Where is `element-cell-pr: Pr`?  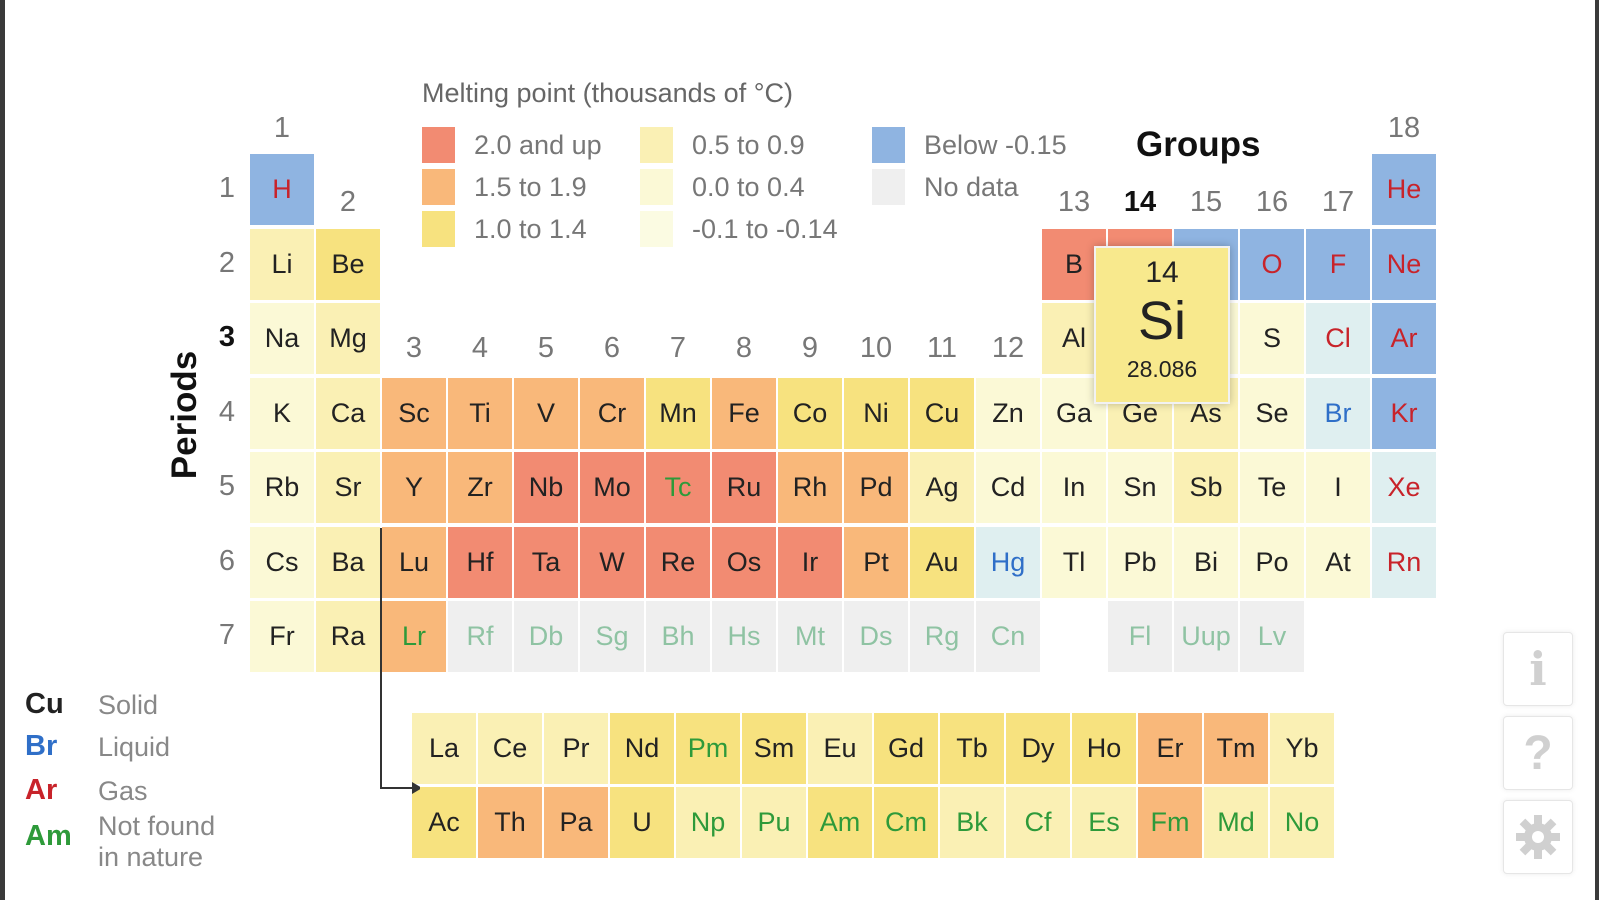 element-cell-pr: Pr is located at coordinates (576, 748).